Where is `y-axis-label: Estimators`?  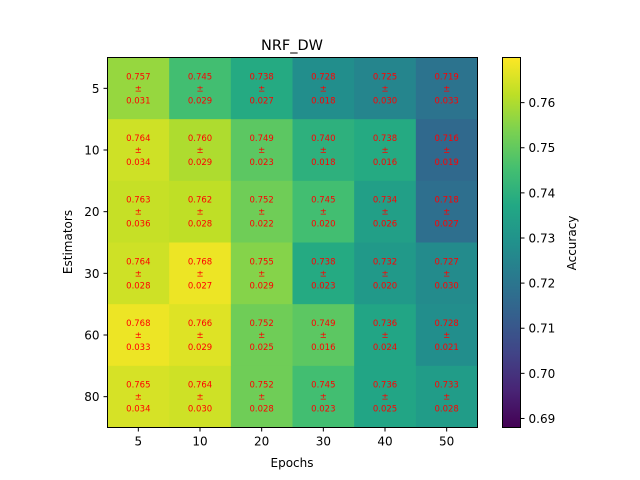 y-axis-label: Estimators is located at coordinates (68, 242).